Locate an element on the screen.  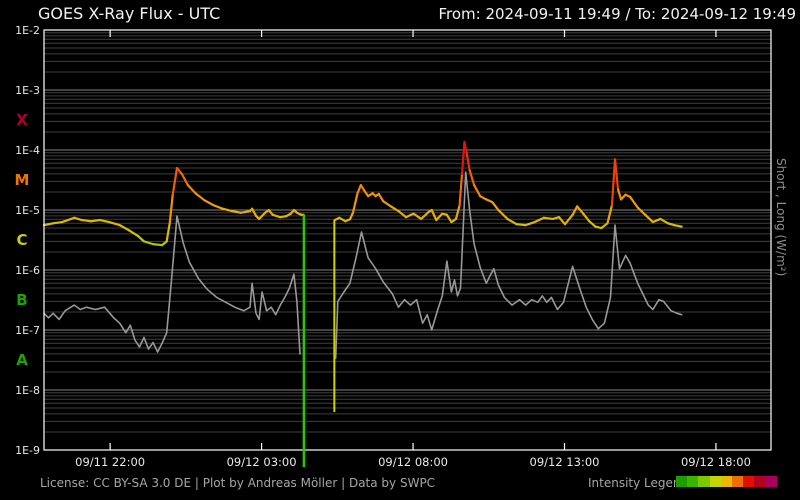
flare-class-label-M: M is located at coordinates (22, 180).